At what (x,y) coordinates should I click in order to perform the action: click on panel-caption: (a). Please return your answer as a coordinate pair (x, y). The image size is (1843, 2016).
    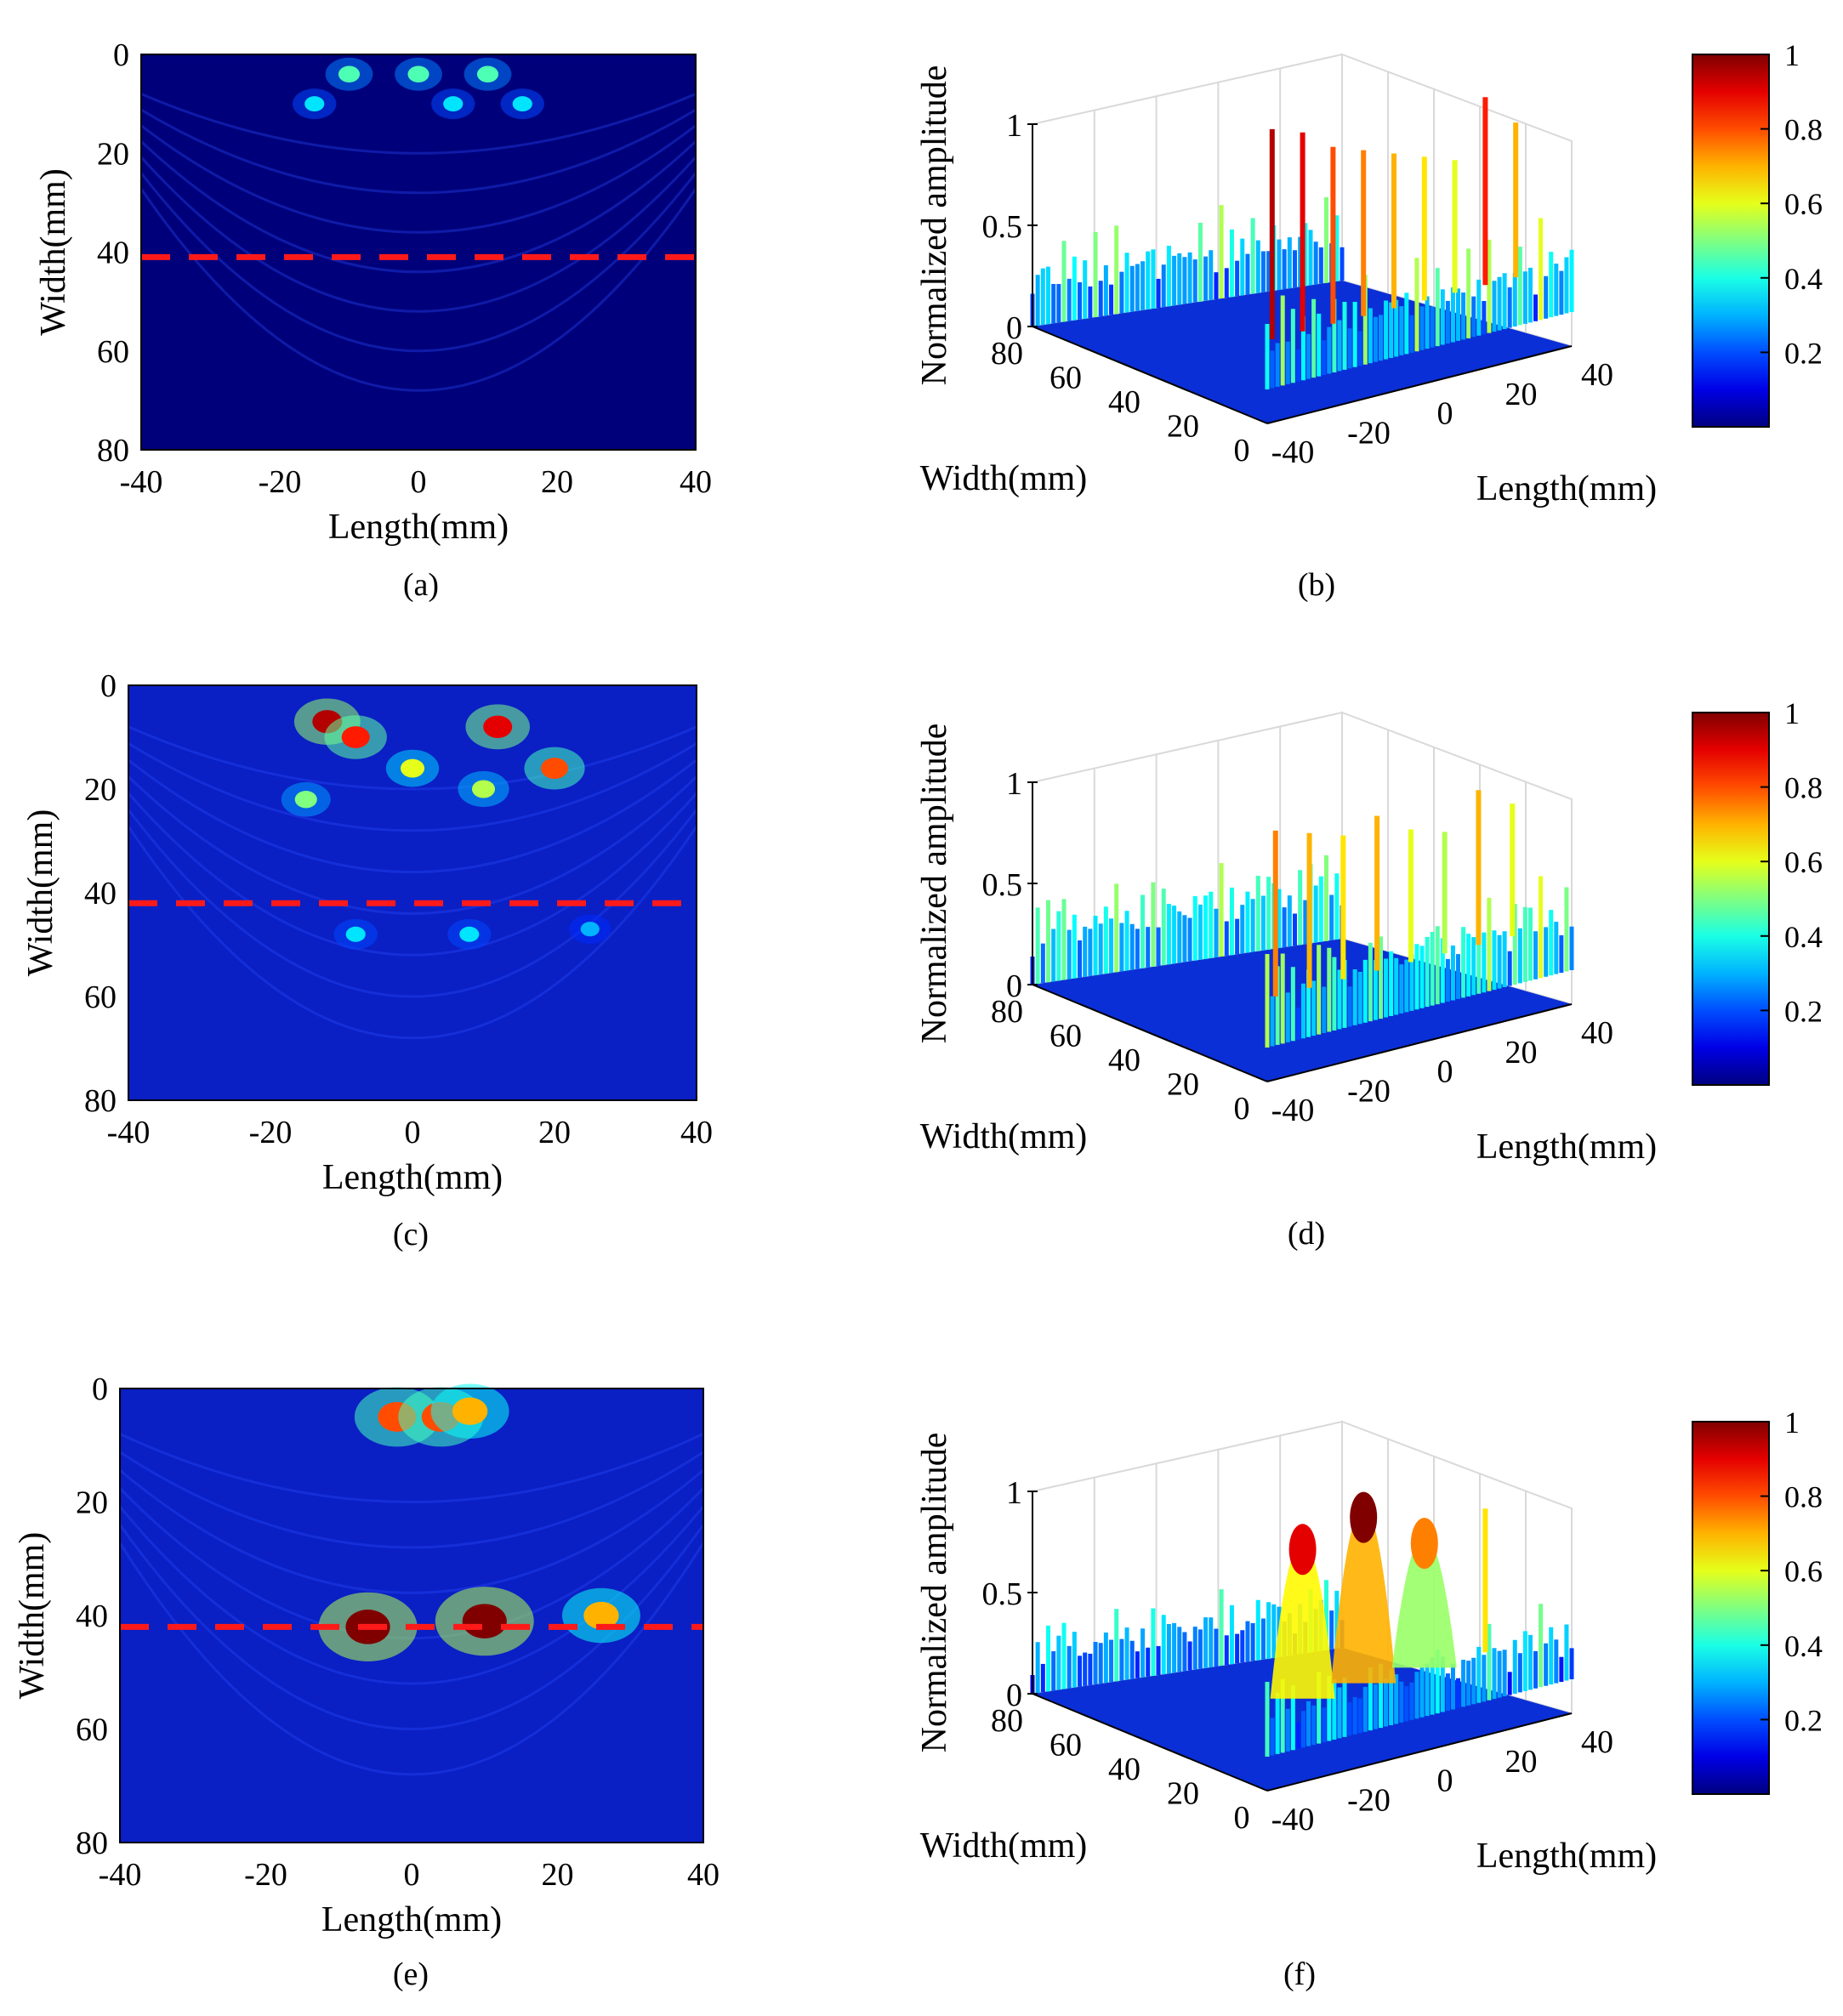
    Looking at the image, I should click on (421, 585).